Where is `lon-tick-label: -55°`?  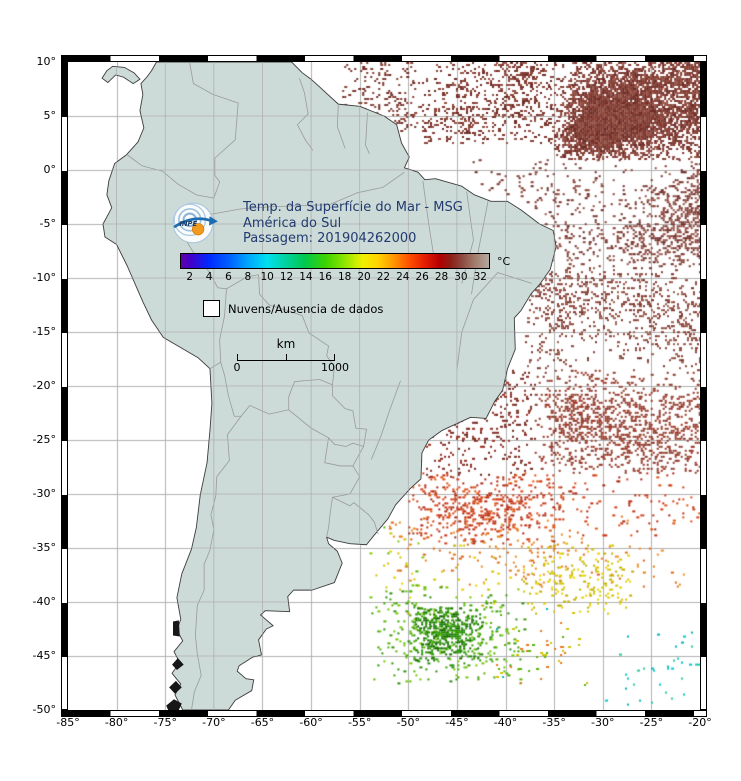 lon-tick-label: -55° is located at coordinates (359, 722).